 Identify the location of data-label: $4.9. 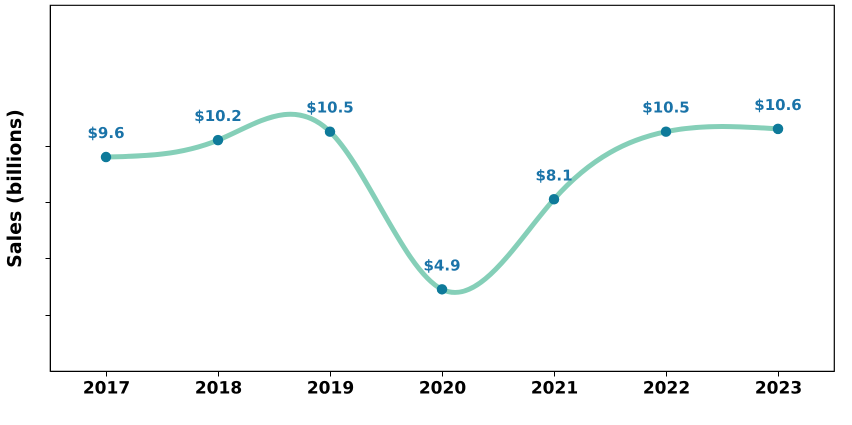
(442, 265).